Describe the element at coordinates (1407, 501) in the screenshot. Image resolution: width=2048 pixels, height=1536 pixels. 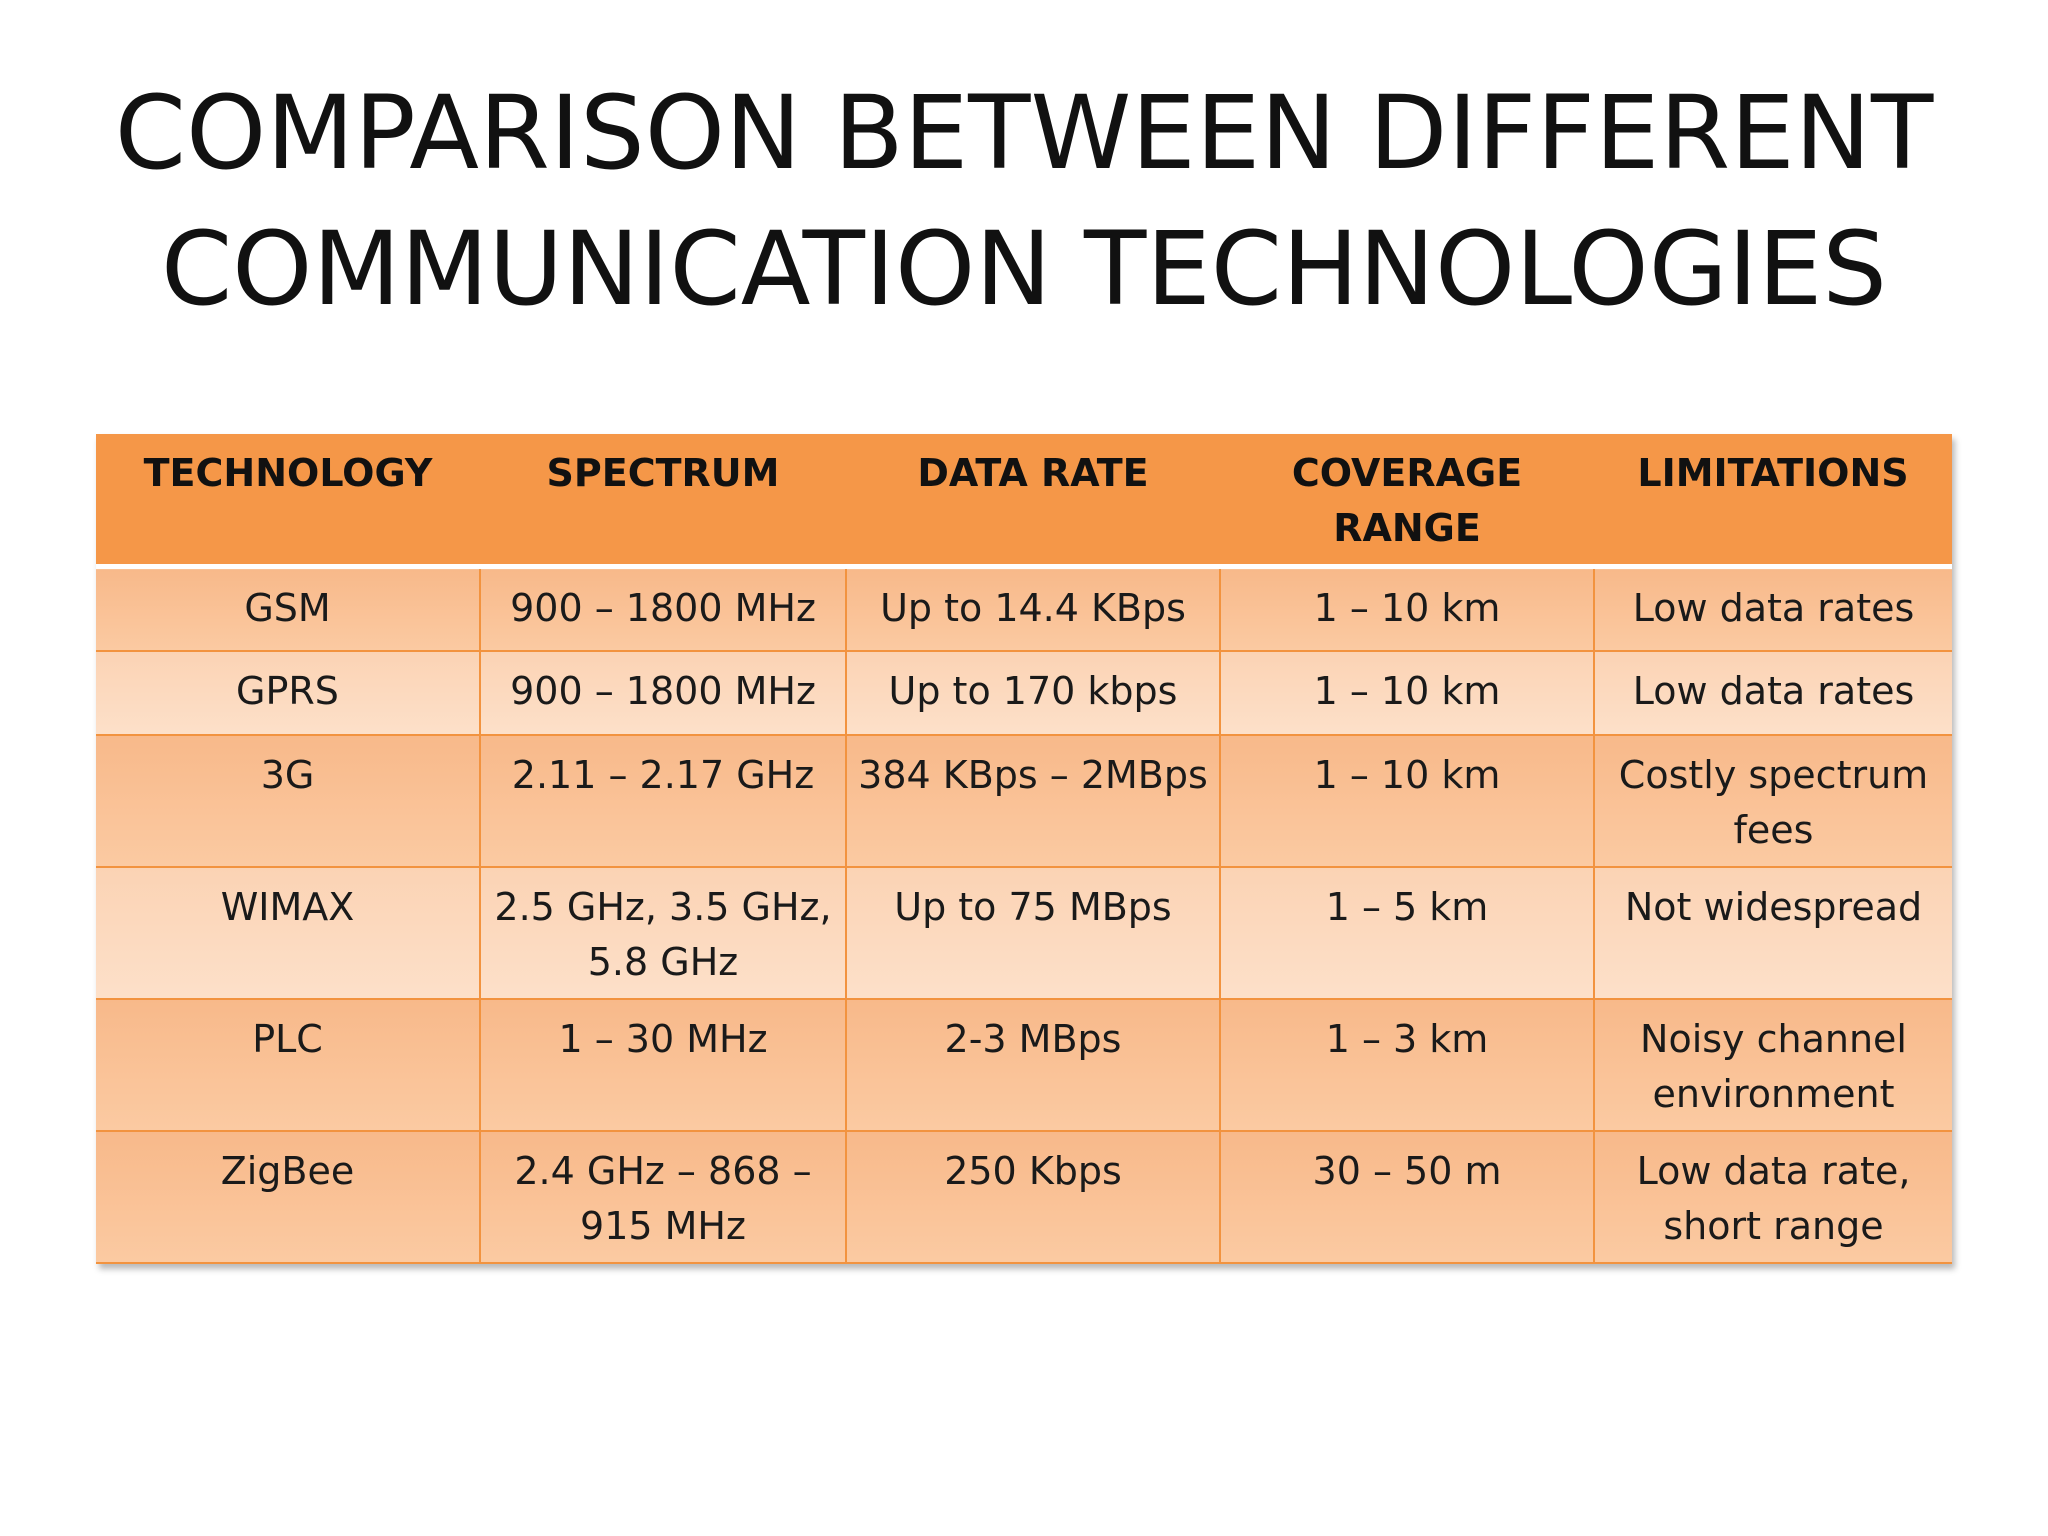
I see `header-coverage-range: COVERAGE RANGE` at that location.